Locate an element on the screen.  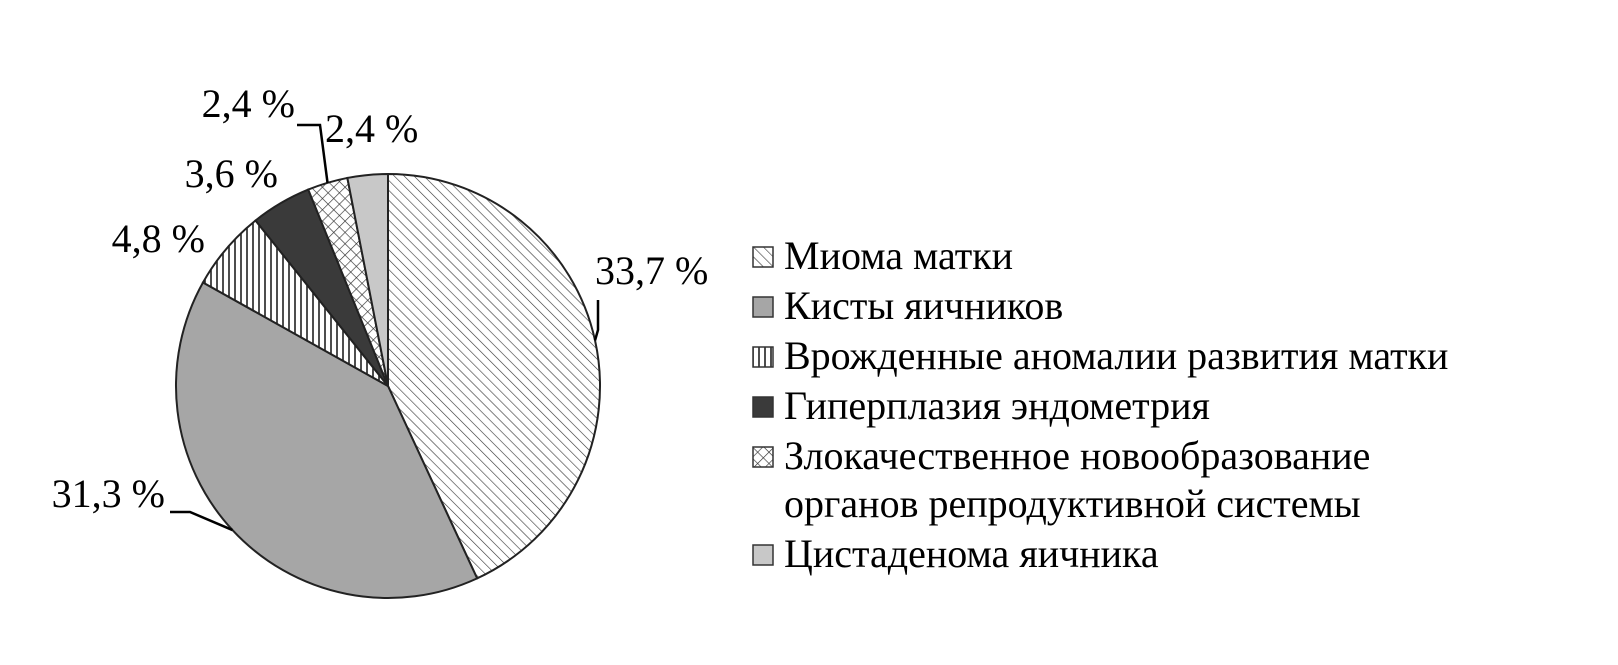
data-label: 33,7 % is located at coordinates (651, 270).